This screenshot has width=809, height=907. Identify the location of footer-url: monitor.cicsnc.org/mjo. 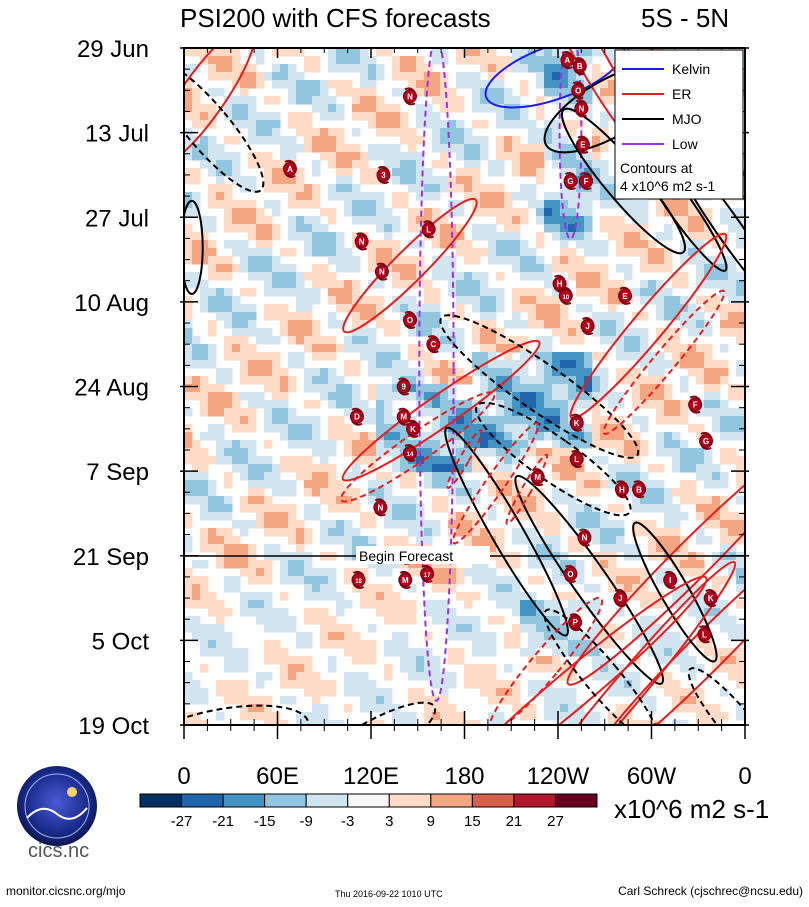
(66, 891).